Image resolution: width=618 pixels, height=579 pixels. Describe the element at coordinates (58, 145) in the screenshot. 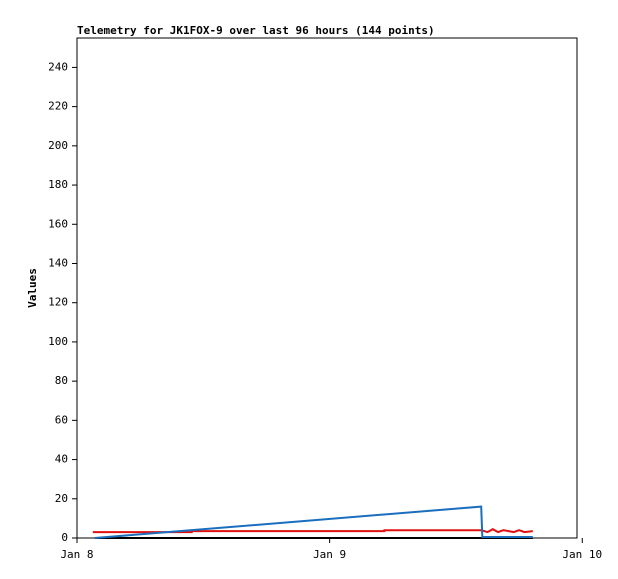

I see `y-tick-label: 200` at that location.